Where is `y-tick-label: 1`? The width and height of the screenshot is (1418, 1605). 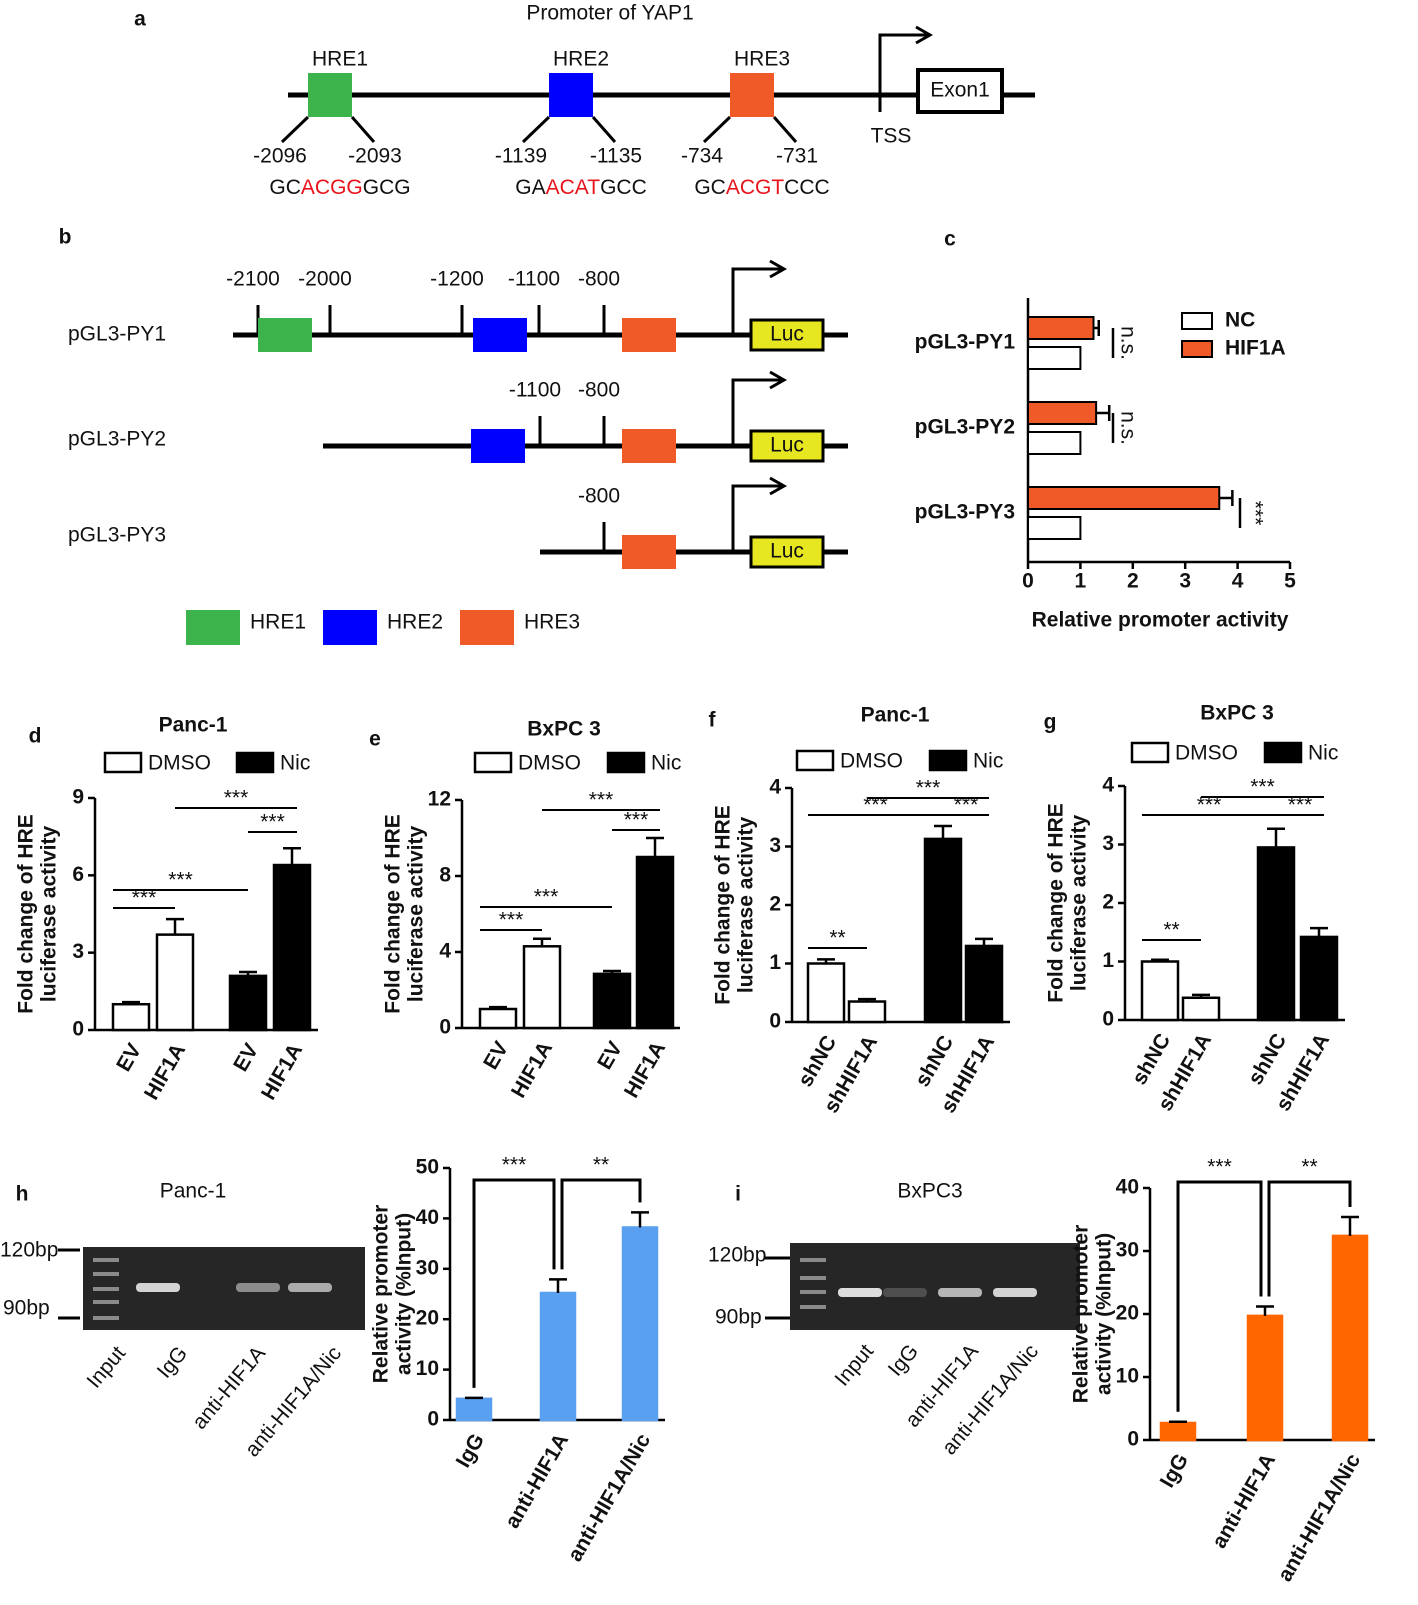 y-tick-label: 1 is located at coordinates (1108, 960).